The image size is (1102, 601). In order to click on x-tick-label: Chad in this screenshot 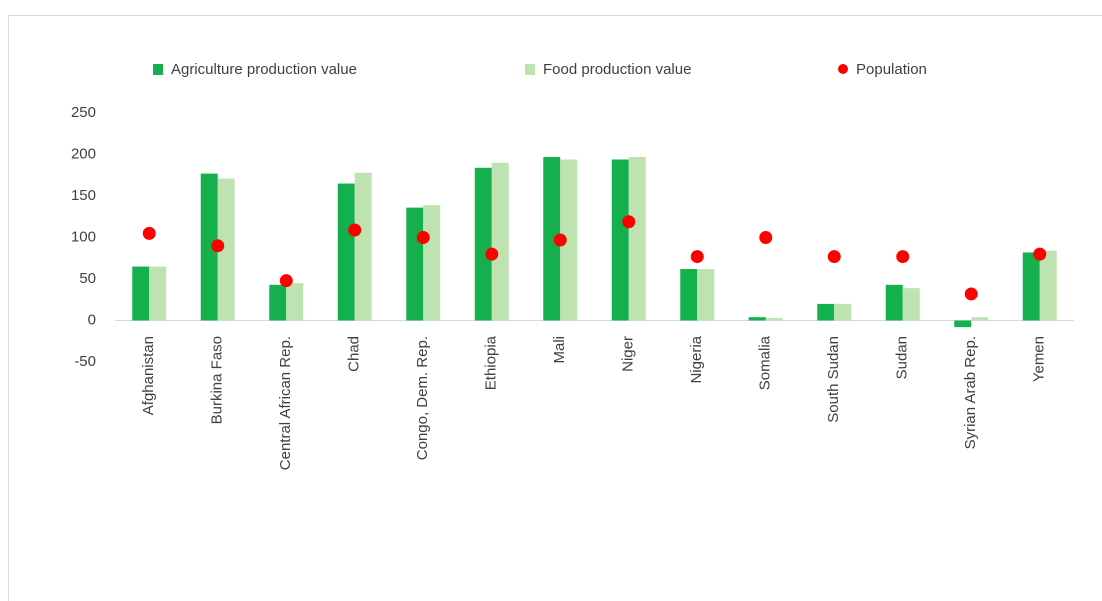, I will do `click(354, 354)`.